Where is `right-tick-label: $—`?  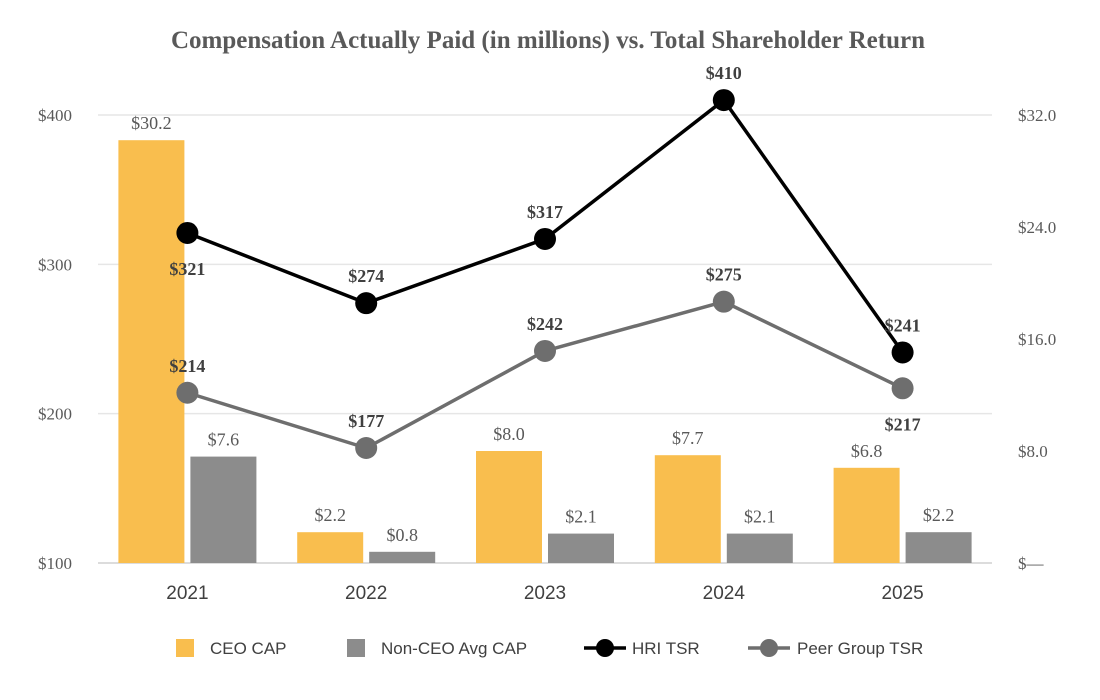
right-tick-label: $— is located at coordinates (1031, 563).